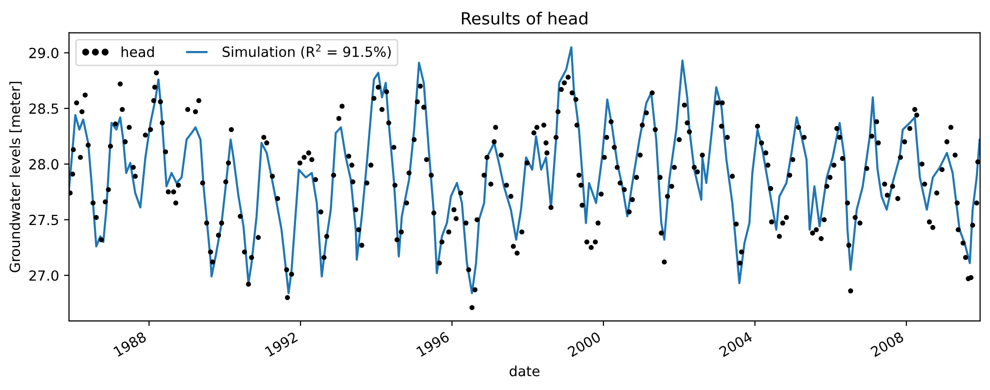 The height and width of the screenshot is (390, 990). I want to click on y-tick-label: 28.0, so click(43, 164).